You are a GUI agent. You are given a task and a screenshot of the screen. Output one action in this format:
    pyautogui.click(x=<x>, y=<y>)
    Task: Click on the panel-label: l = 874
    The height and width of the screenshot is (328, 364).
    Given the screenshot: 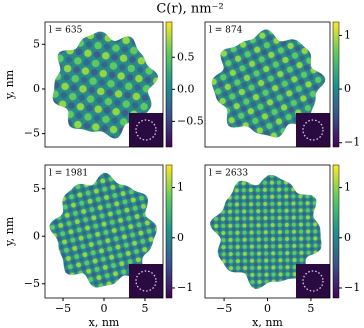 What is the action you would take?
    pyautogui.click(x=226, y=31)
    